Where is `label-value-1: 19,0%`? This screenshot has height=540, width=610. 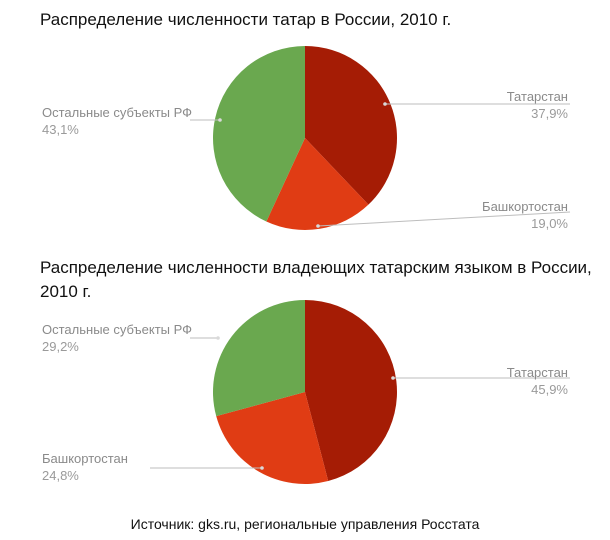 label-value-1: 19,0% is located at coordinates (549, 223).